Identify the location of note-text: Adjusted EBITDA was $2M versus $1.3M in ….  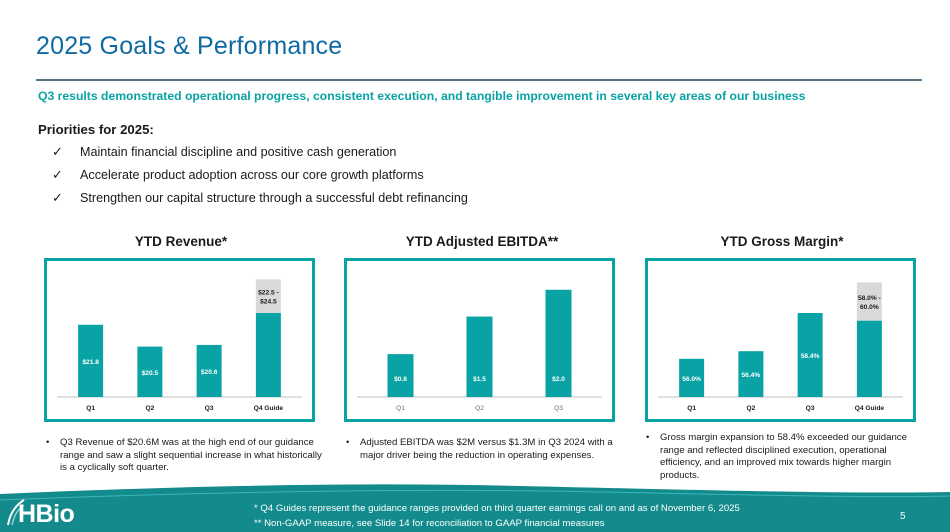
(486, 449).